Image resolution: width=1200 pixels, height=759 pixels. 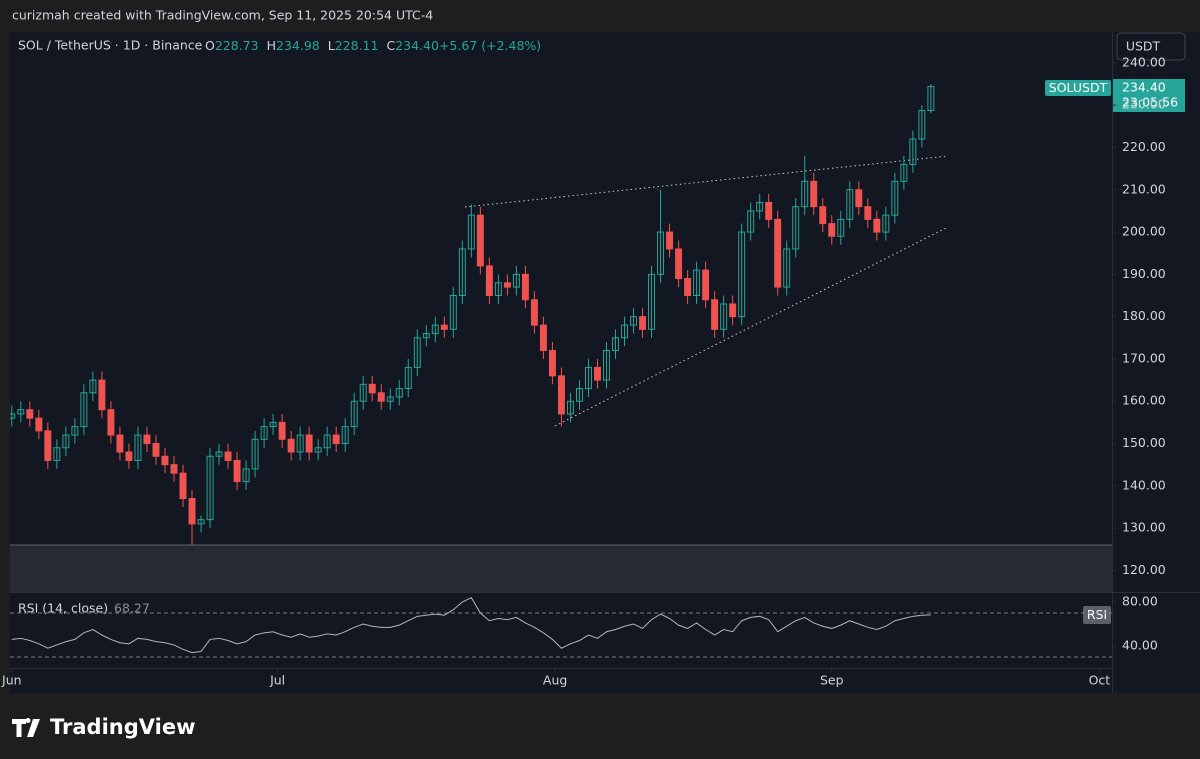 What do you see at coordinates (1144, 527) in the screenshot?
I see `y-tick-label: 130.00` at bounding box center [1144, 527].